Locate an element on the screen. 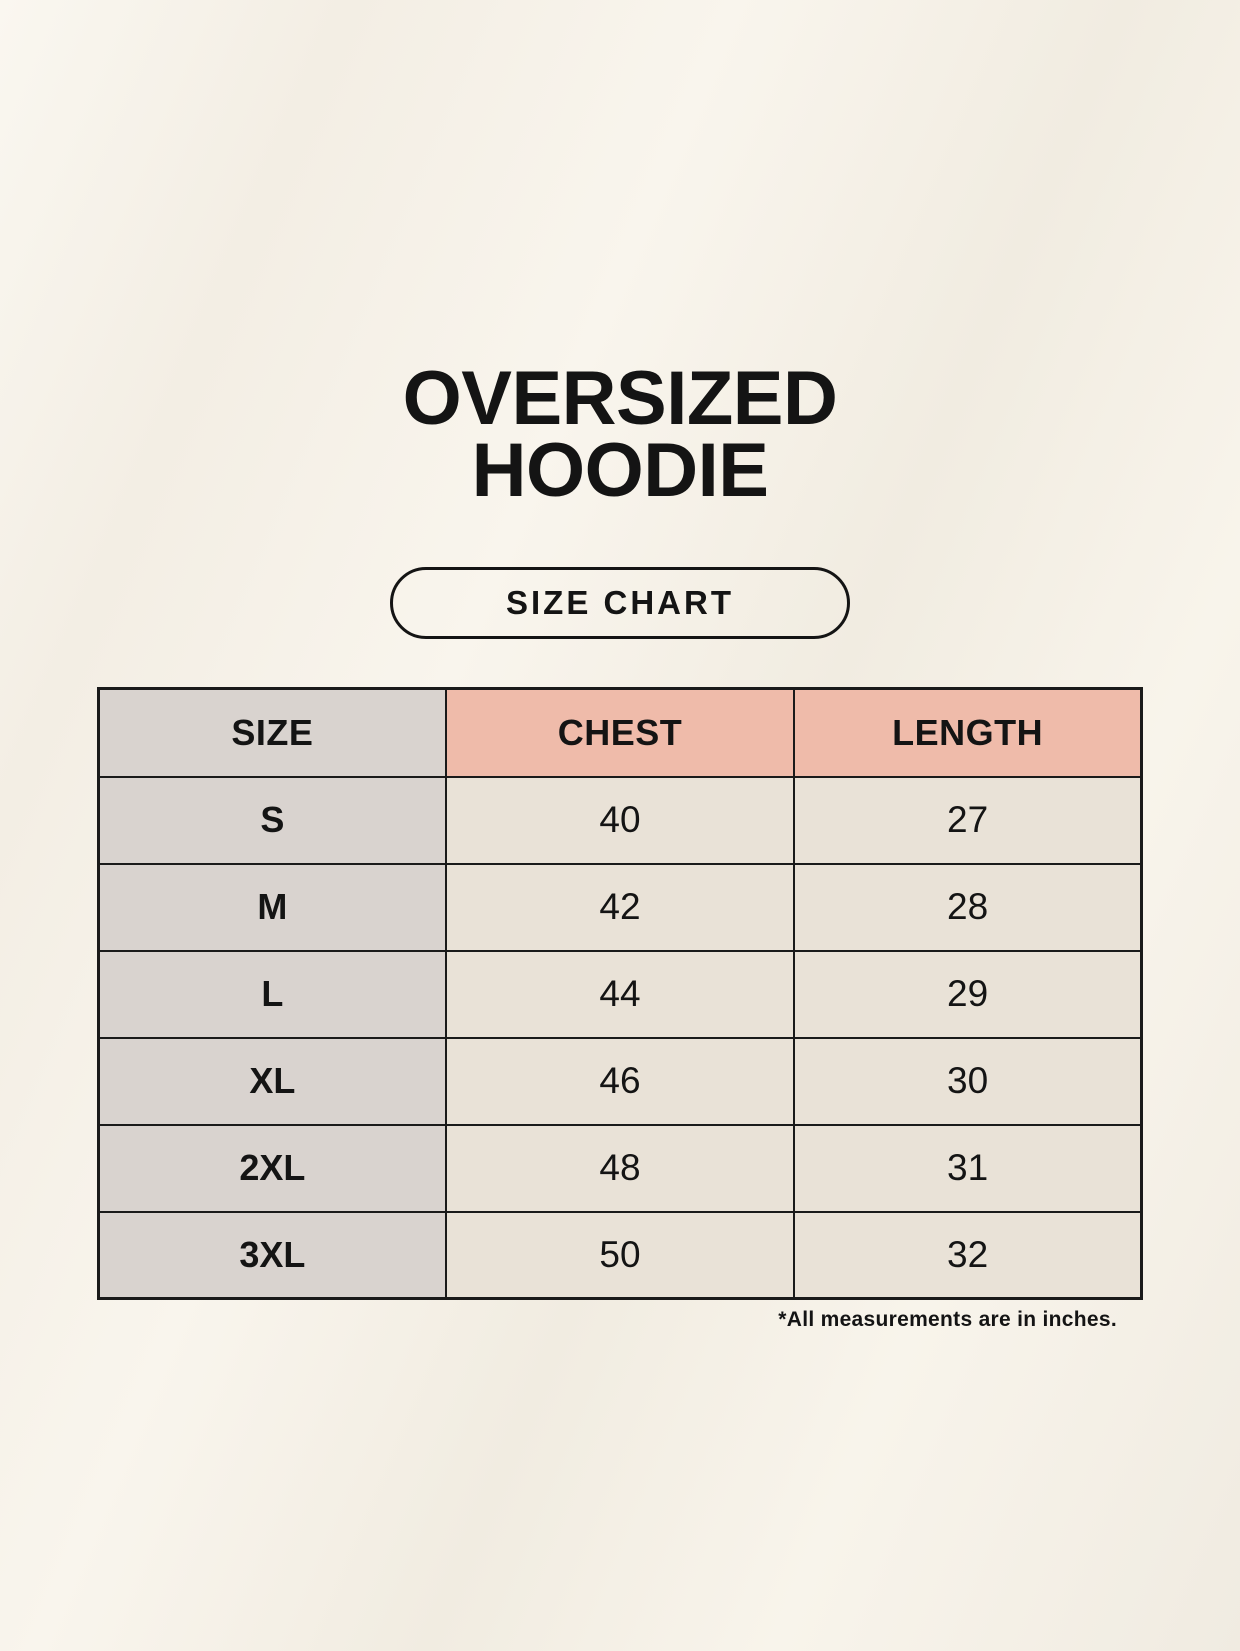  title-line-1: OVERSIZED is located at coordinates (620, 398).